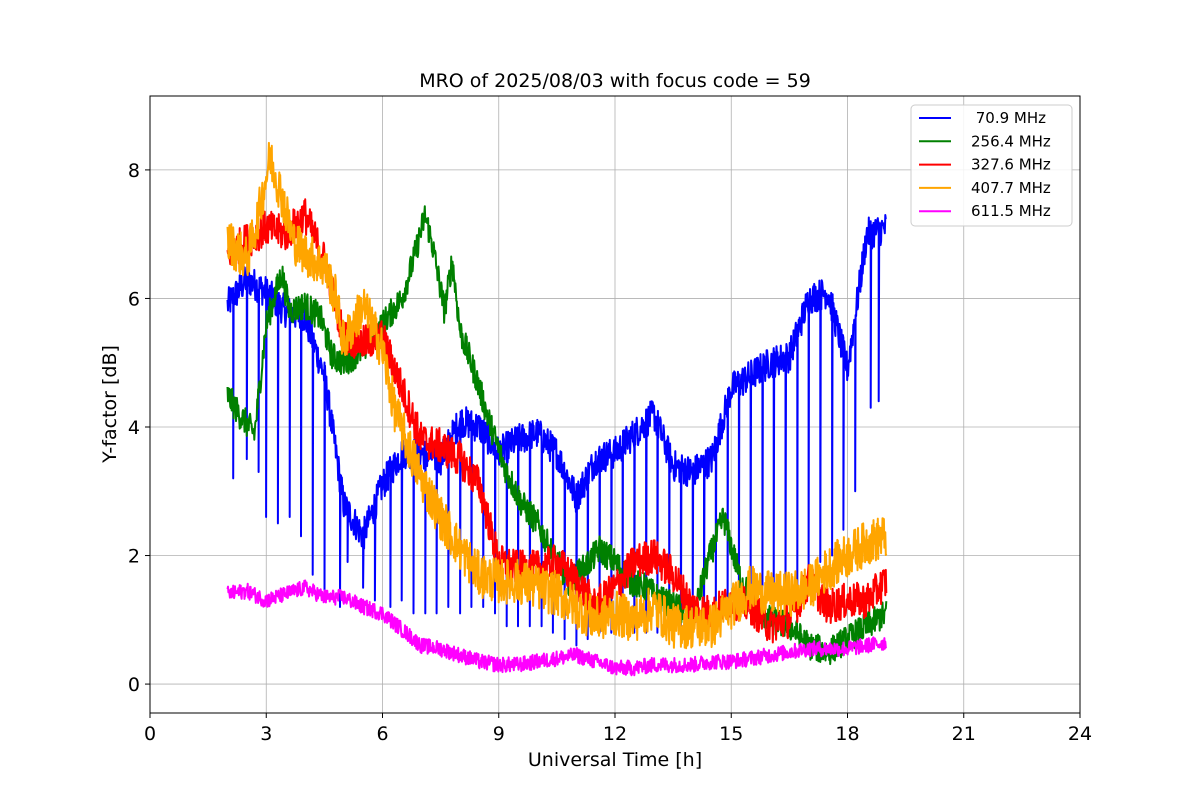  Describe the element at coordinates (150, 734) in the screenshot. I see `x-tick-label: 0` at that location.